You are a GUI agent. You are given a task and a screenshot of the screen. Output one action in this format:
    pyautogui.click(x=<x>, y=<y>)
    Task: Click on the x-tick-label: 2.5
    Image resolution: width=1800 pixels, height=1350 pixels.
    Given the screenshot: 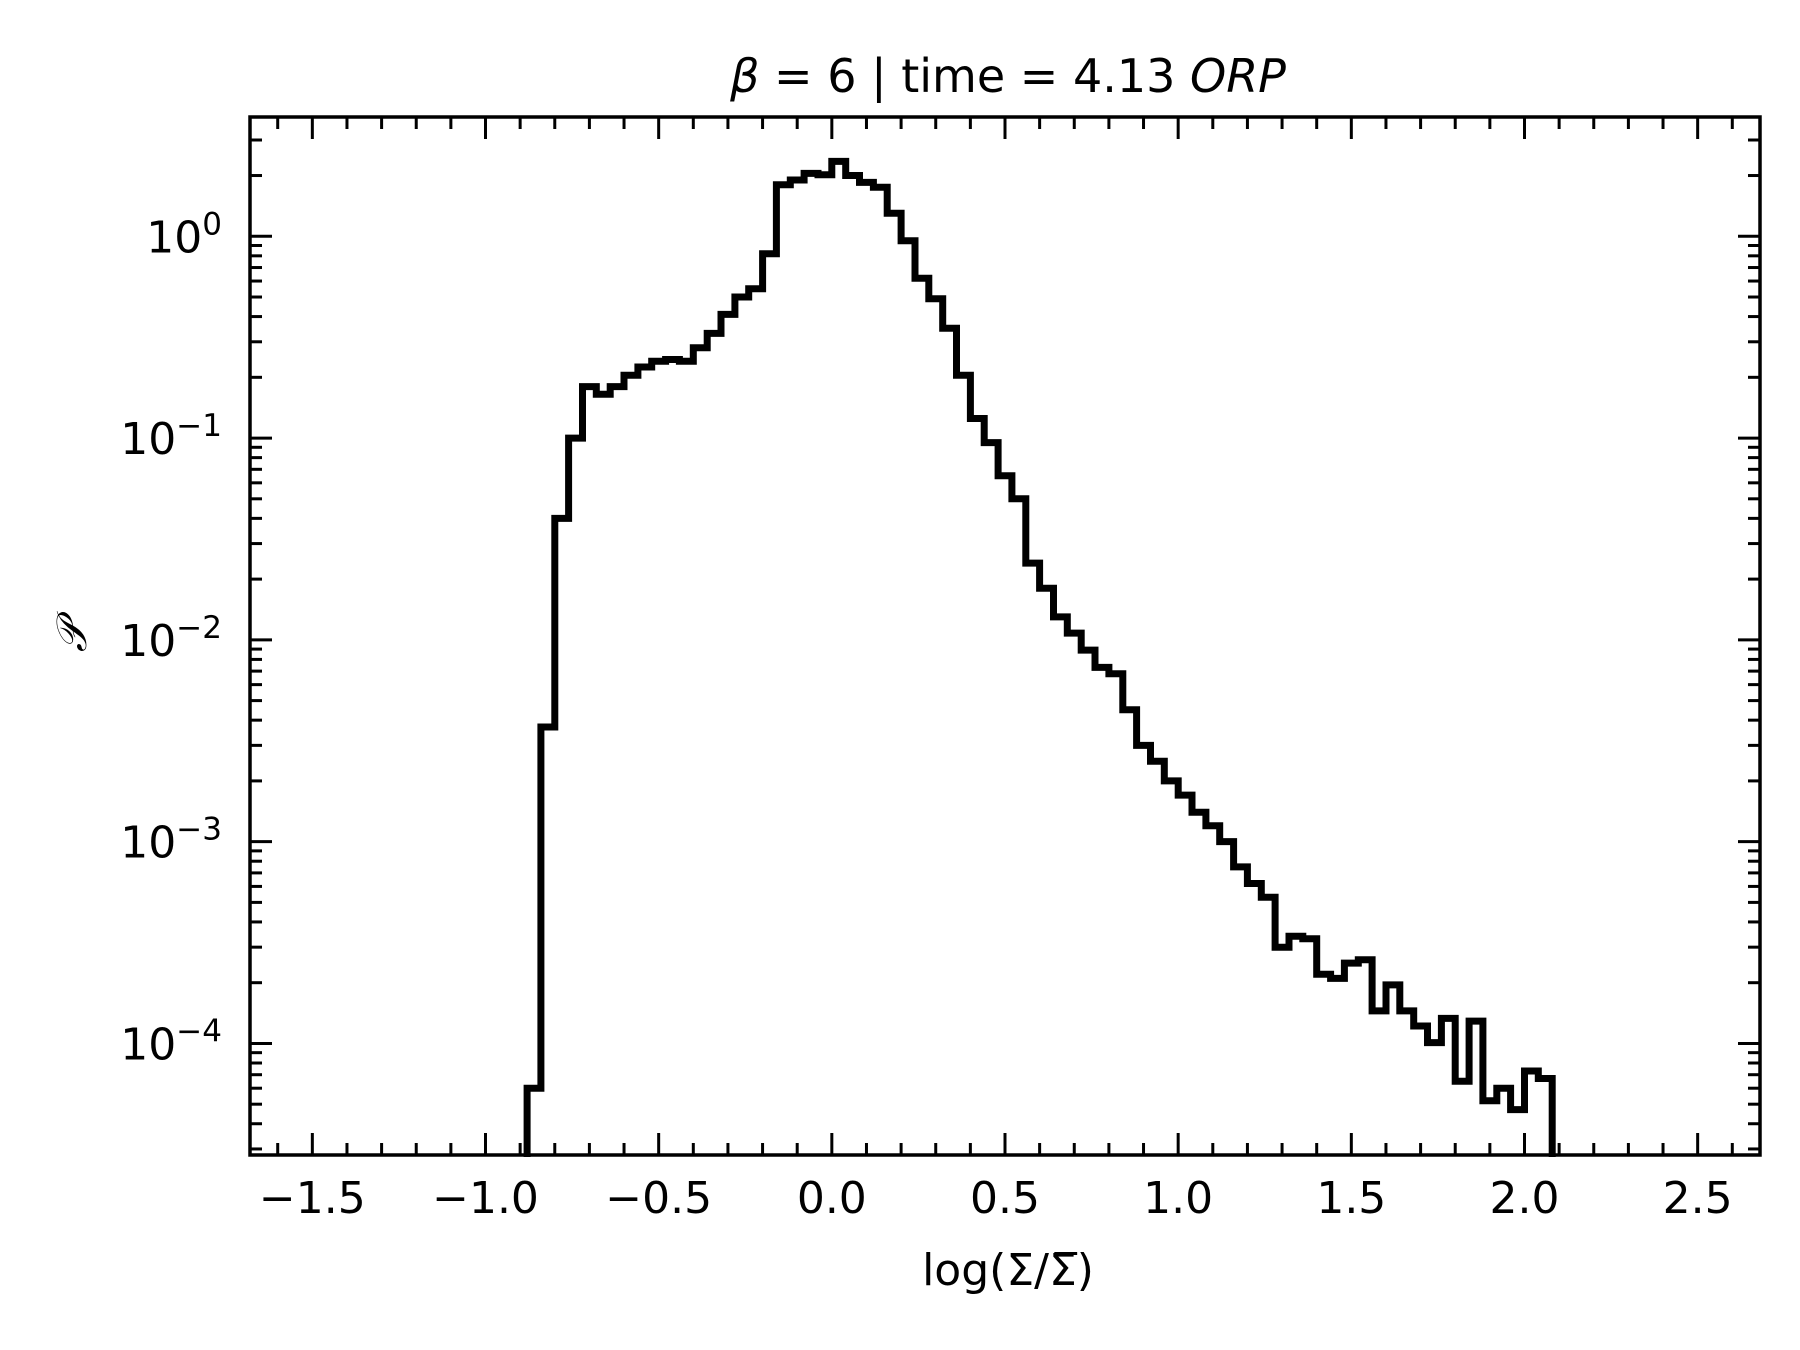 What is the action you would take?
    pyautogui.click(x=1698, y=1198)
    